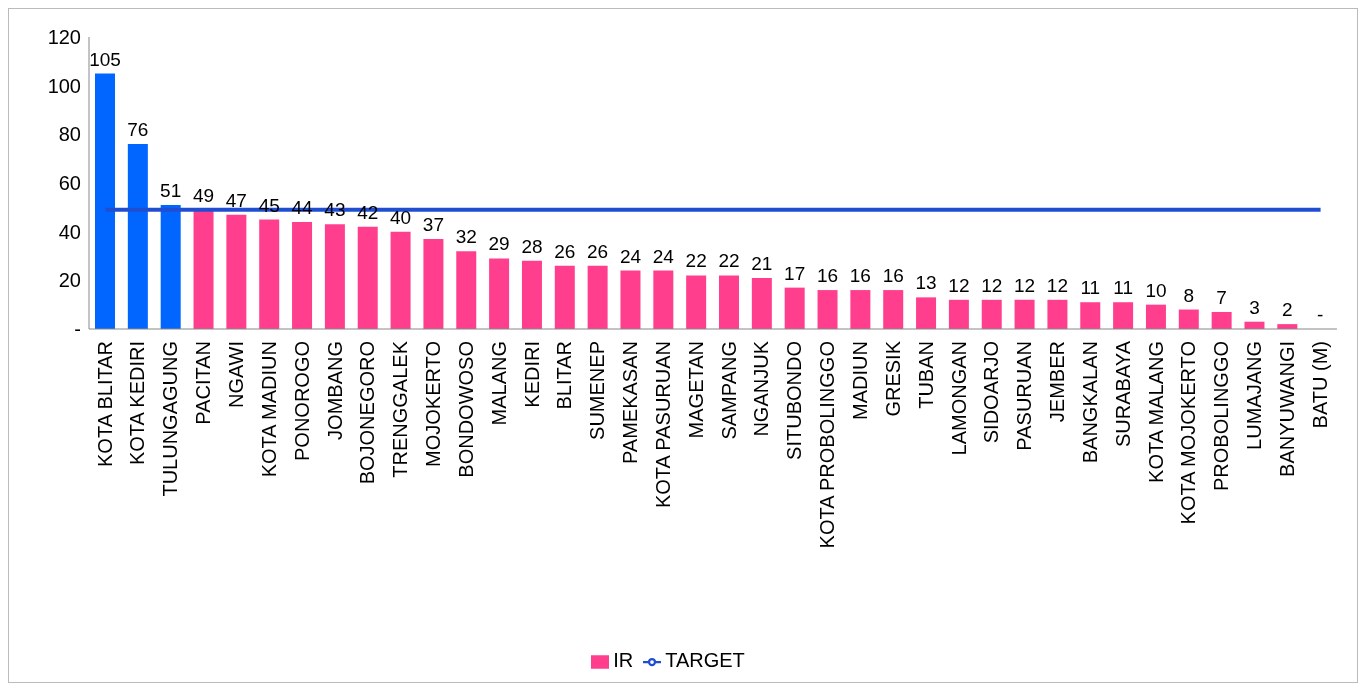 The height and width of the screenshot is (693, 1368). What do you see at coordinates (104, 404) in the screenshot?
I see `x-tick-label: KOTA BLITAR` at bounding box center [104, 404].